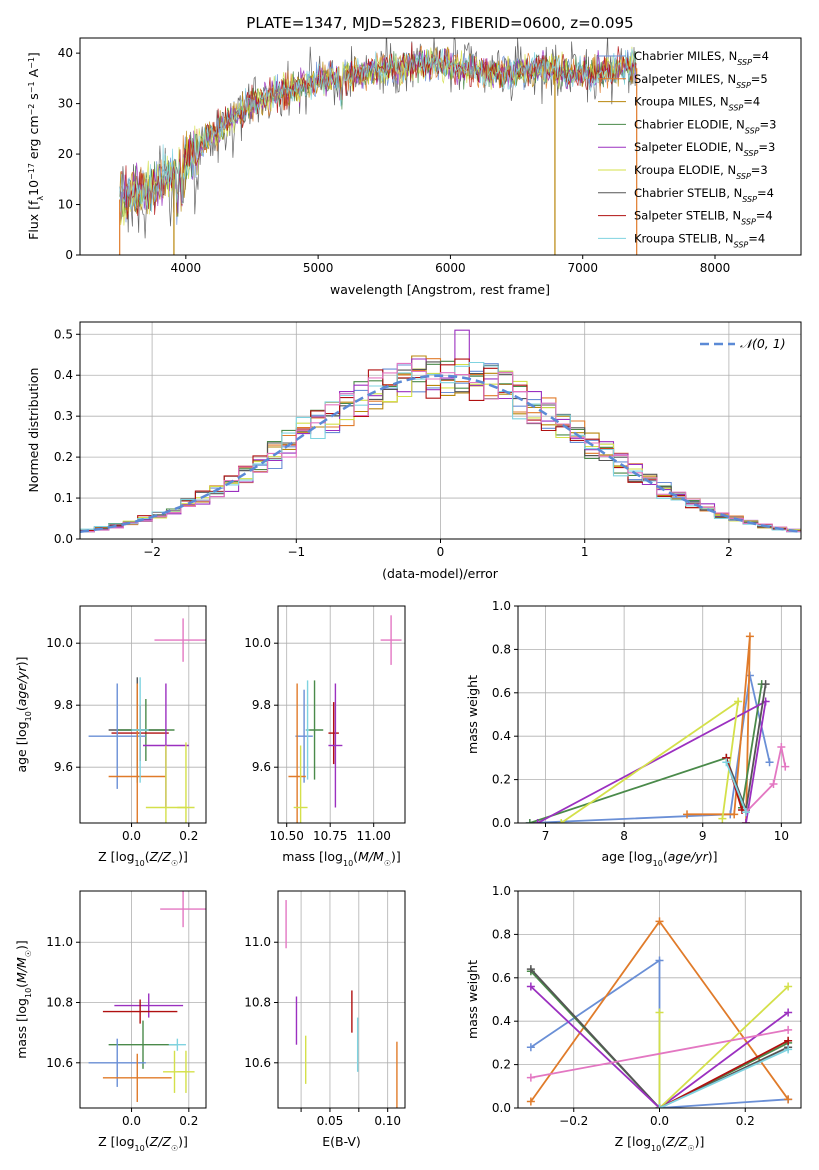 This screenshot has height=1170, width=819. Describe the element at coordinates (63, 498) in the screenshot. I see `y-tick-label: 0.1` at that location.